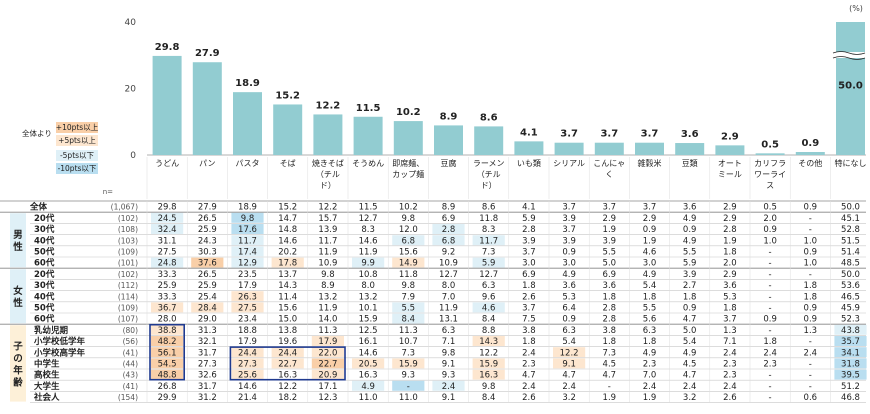 The width and height of the screenshot is (870, 414). I want to click on table-cell: 3.8, so click(610, 331).